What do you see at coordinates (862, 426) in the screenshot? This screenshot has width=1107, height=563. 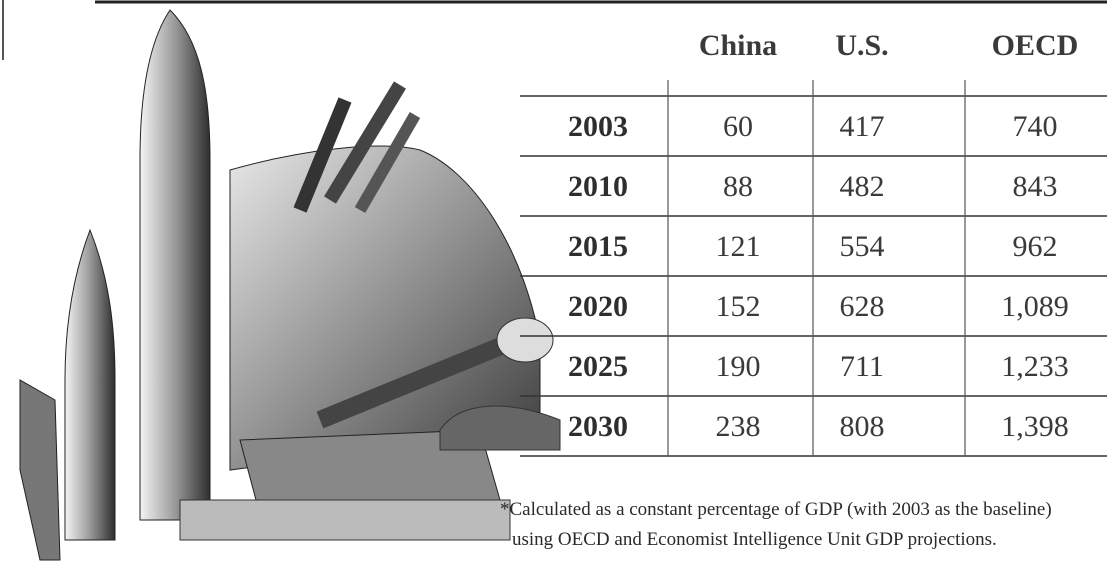 I see `cell-value: 808` at bounding box center [862, 426].